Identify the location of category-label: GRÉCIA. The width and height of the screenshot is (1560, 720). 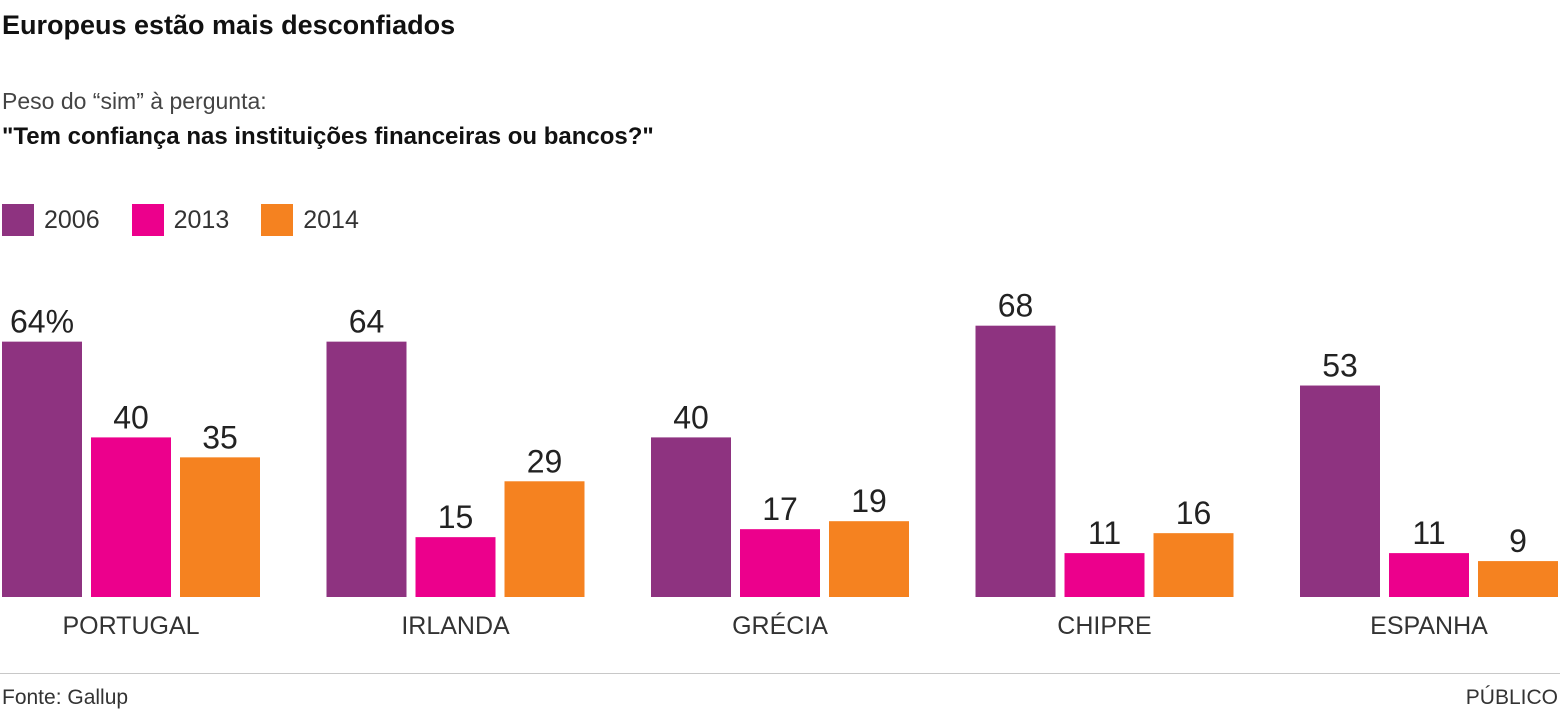
(780, 625).